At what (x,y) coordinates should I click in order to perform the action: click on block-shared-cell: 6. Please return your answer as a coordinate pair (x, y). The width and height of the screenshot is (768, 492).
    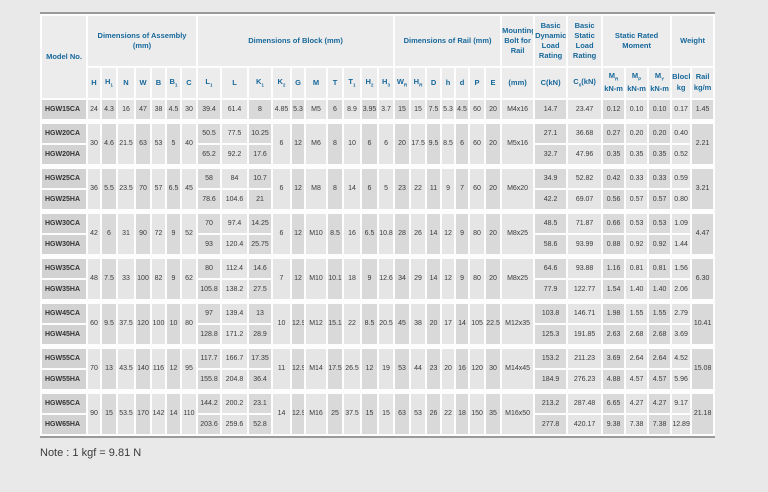
    Looking at the image, I should click on (281, 234).